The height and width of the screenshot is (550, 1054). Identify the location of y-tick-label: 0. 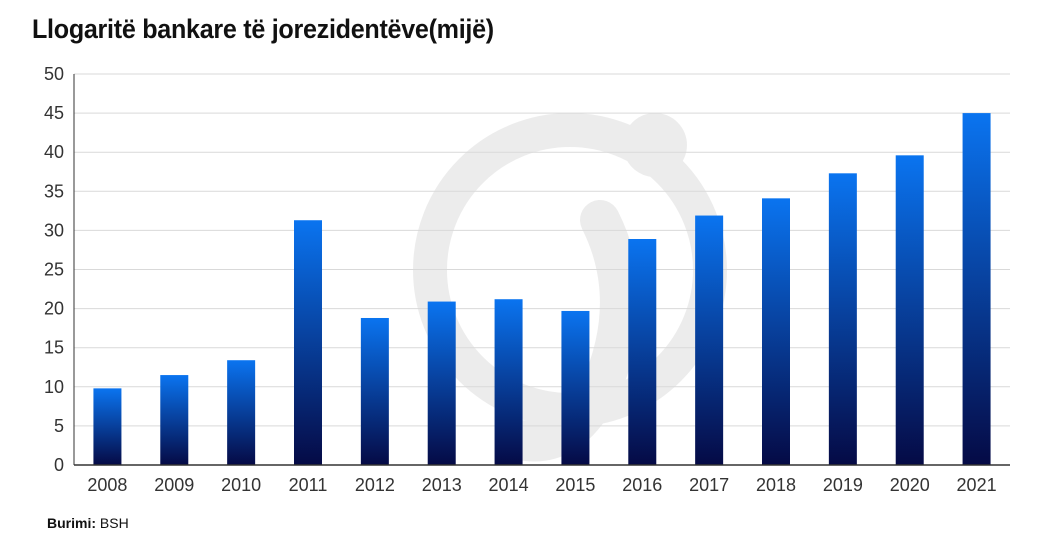
(59, 465).